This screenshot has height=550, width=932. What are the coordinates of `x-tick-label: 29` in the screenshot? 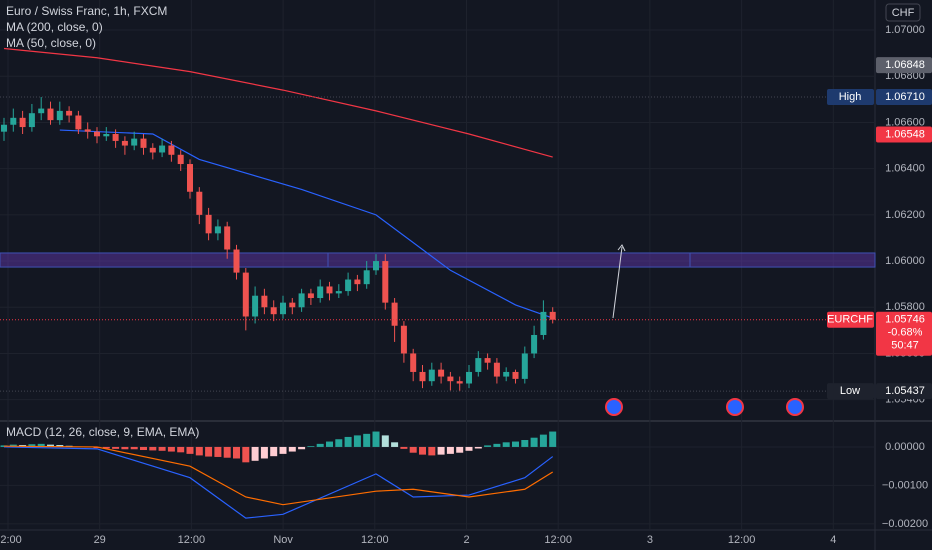 It's located at (100, 540).